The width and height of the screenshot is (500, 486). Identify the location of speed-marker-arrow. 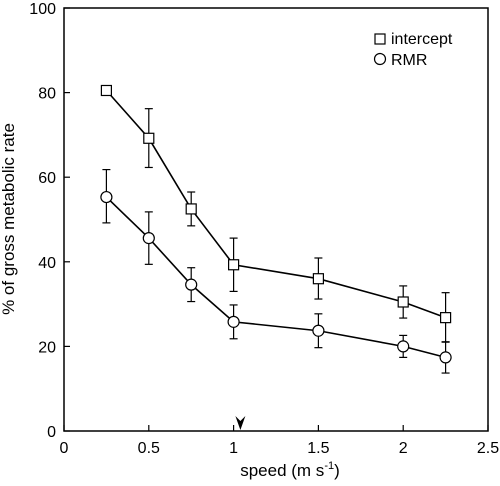
(240, 423).